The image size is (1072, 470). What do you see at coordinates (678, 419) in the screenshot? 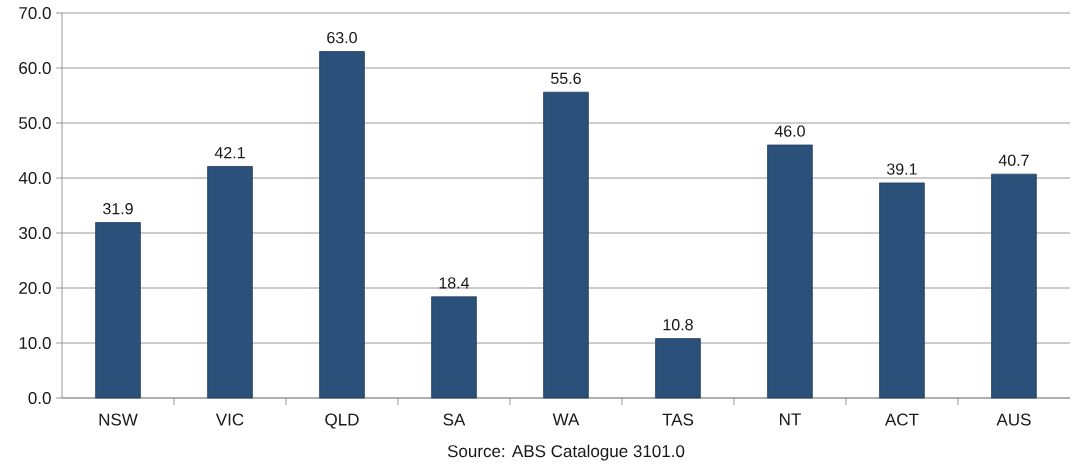
I see `x-tick-label: TAS` at bounding box center [678, 419].